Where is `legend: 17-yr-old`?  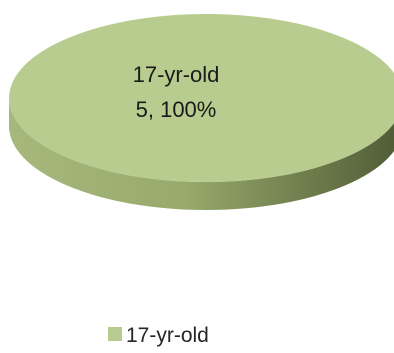 legend: 17-yr-old is located at coordinates (158, 335).